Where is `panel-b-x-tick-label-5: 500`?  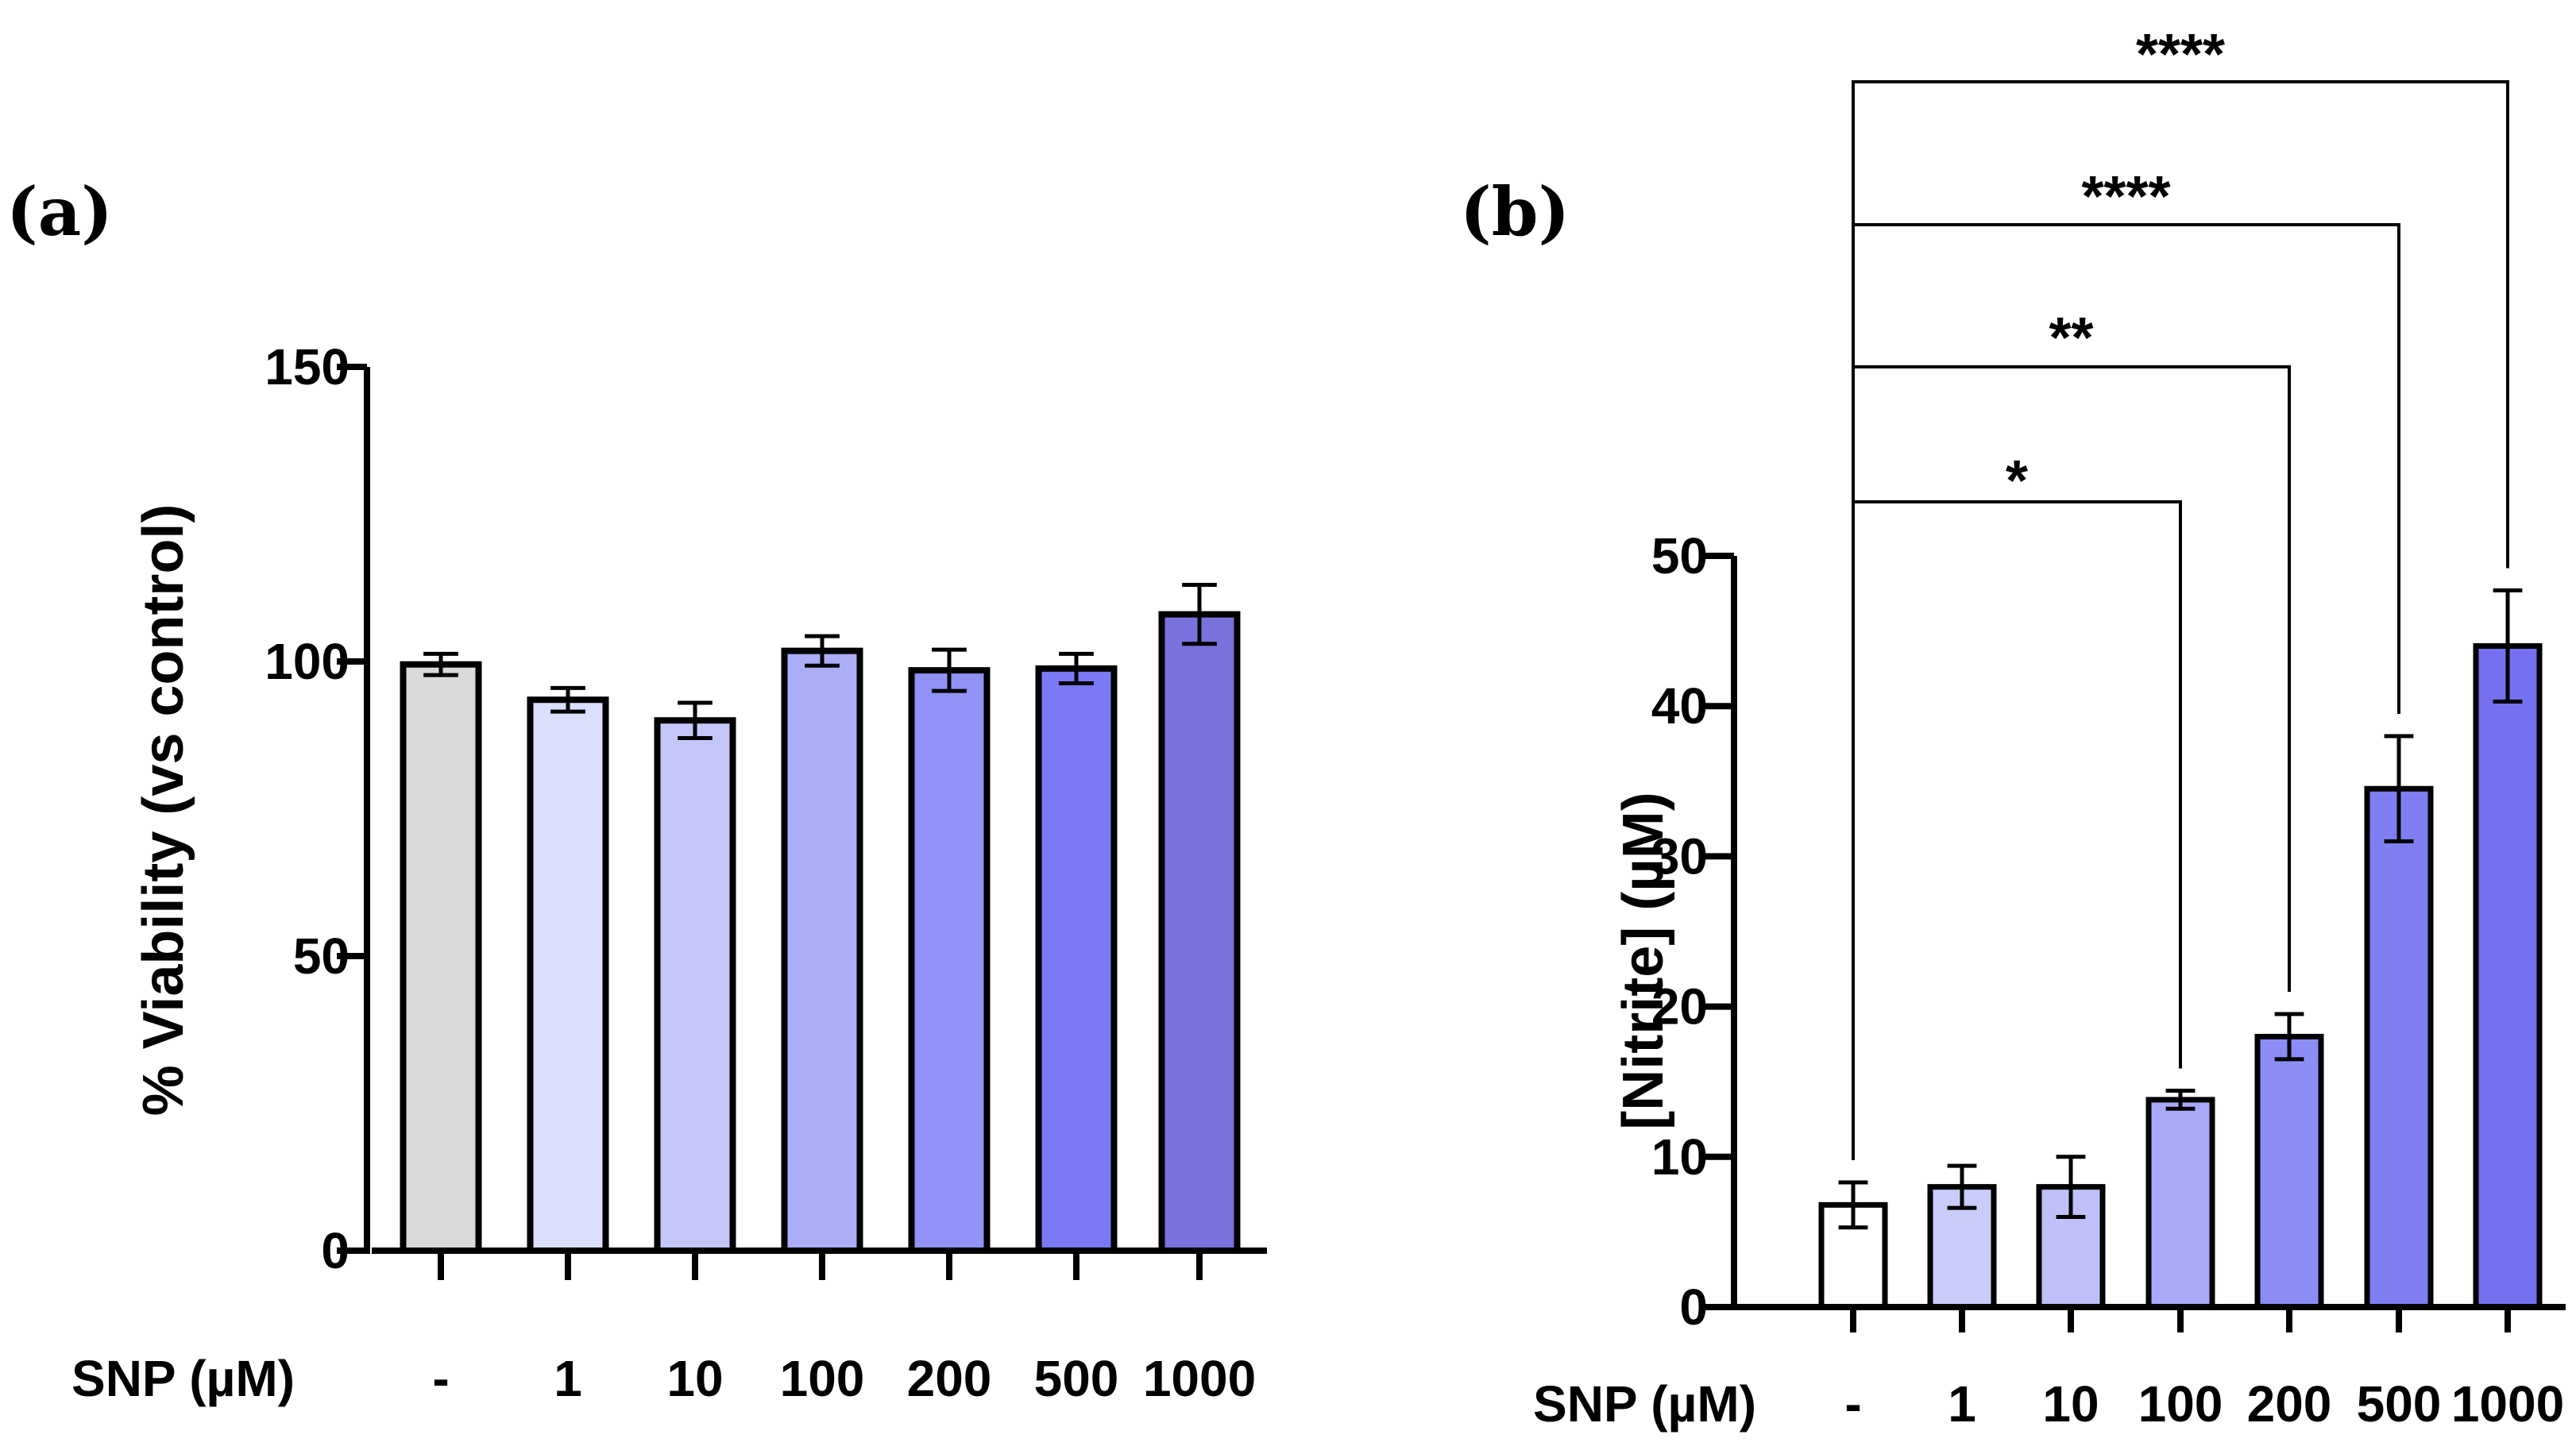
panel-b-x-tick-label-5: 500 is located at coordinates (2399, 1404).